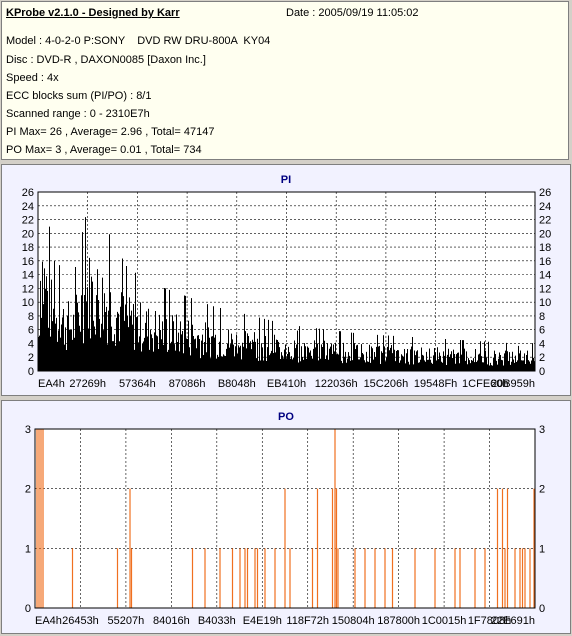 The height and width of the screenshot is (636, 572). What do you see at coordinates (485, 384) in the screenshot?
I see `pi-x-tick-label: 1CFE60h` at bounding box center [485, 384].